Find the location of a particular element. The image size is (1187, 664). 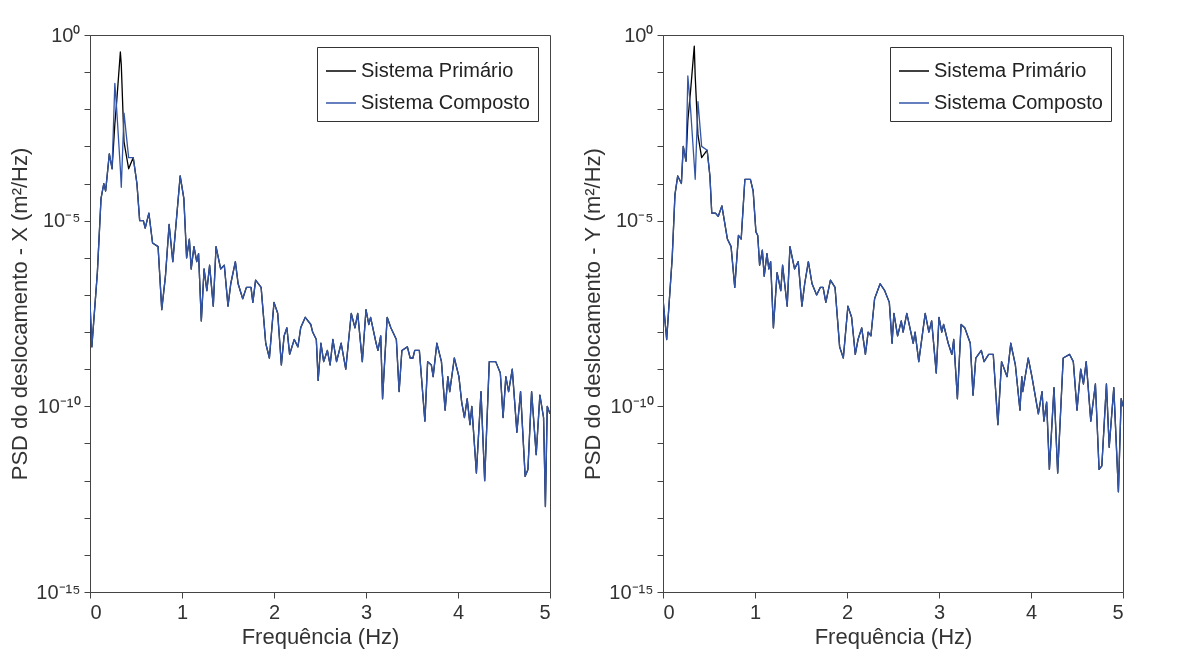

y-axis-title: PSD do deslocamento - X (m²/Hz) is located at coordinates (20, 314).